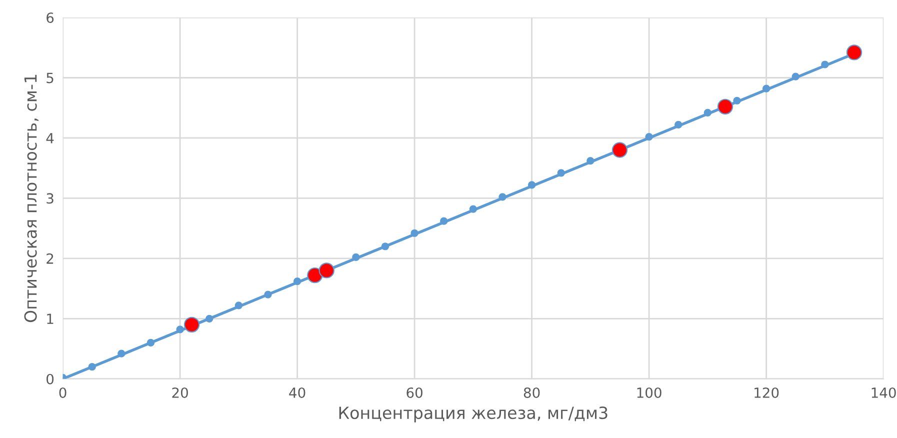 This screenshot has height=438, width=897. What do you see at coordinates (50, 138) in the screenshot?
I see `y-tick-label: 4` at bounding box center [50, 138].